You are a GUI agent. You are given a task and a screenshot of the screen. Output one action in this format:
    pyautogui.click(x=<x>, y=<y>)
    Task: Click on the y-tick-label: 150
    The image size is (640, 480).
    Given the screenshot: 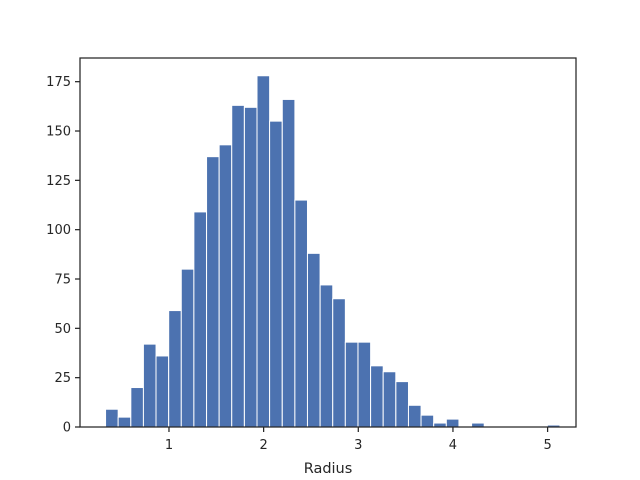 What is the action you would take?
    pyautogui.click(x=58, y=132)
    